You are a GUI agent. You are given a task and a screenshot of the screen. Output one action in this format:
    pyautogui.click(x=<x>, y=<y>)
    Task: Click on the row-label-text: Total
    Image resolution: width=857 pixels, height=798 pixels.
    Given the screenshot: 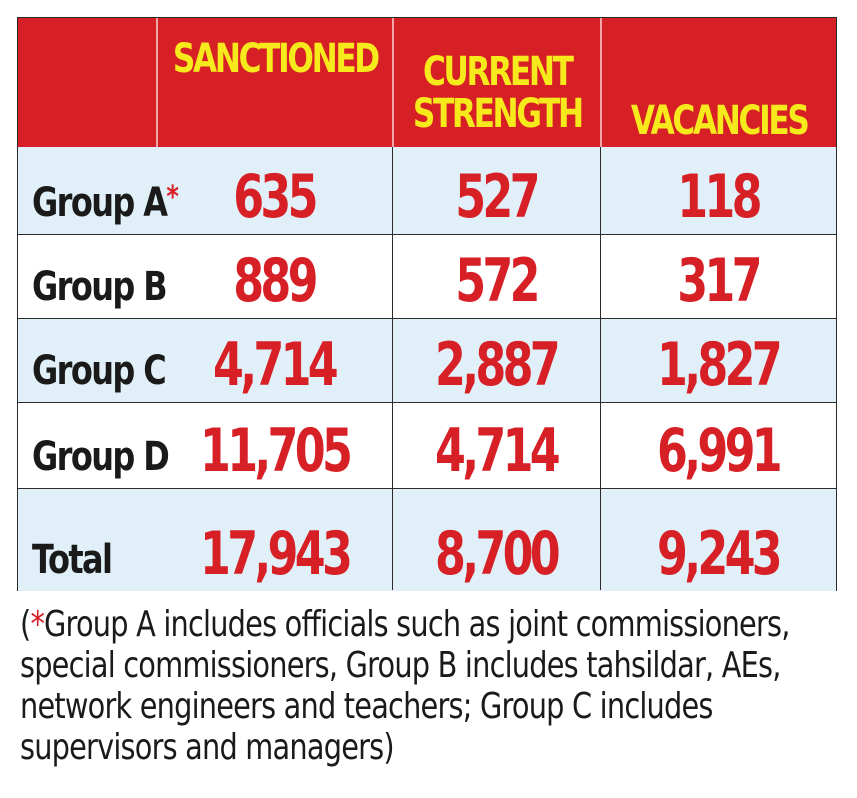 What is the action you would take?
    pyautogui.click(x=72, y=560)
    